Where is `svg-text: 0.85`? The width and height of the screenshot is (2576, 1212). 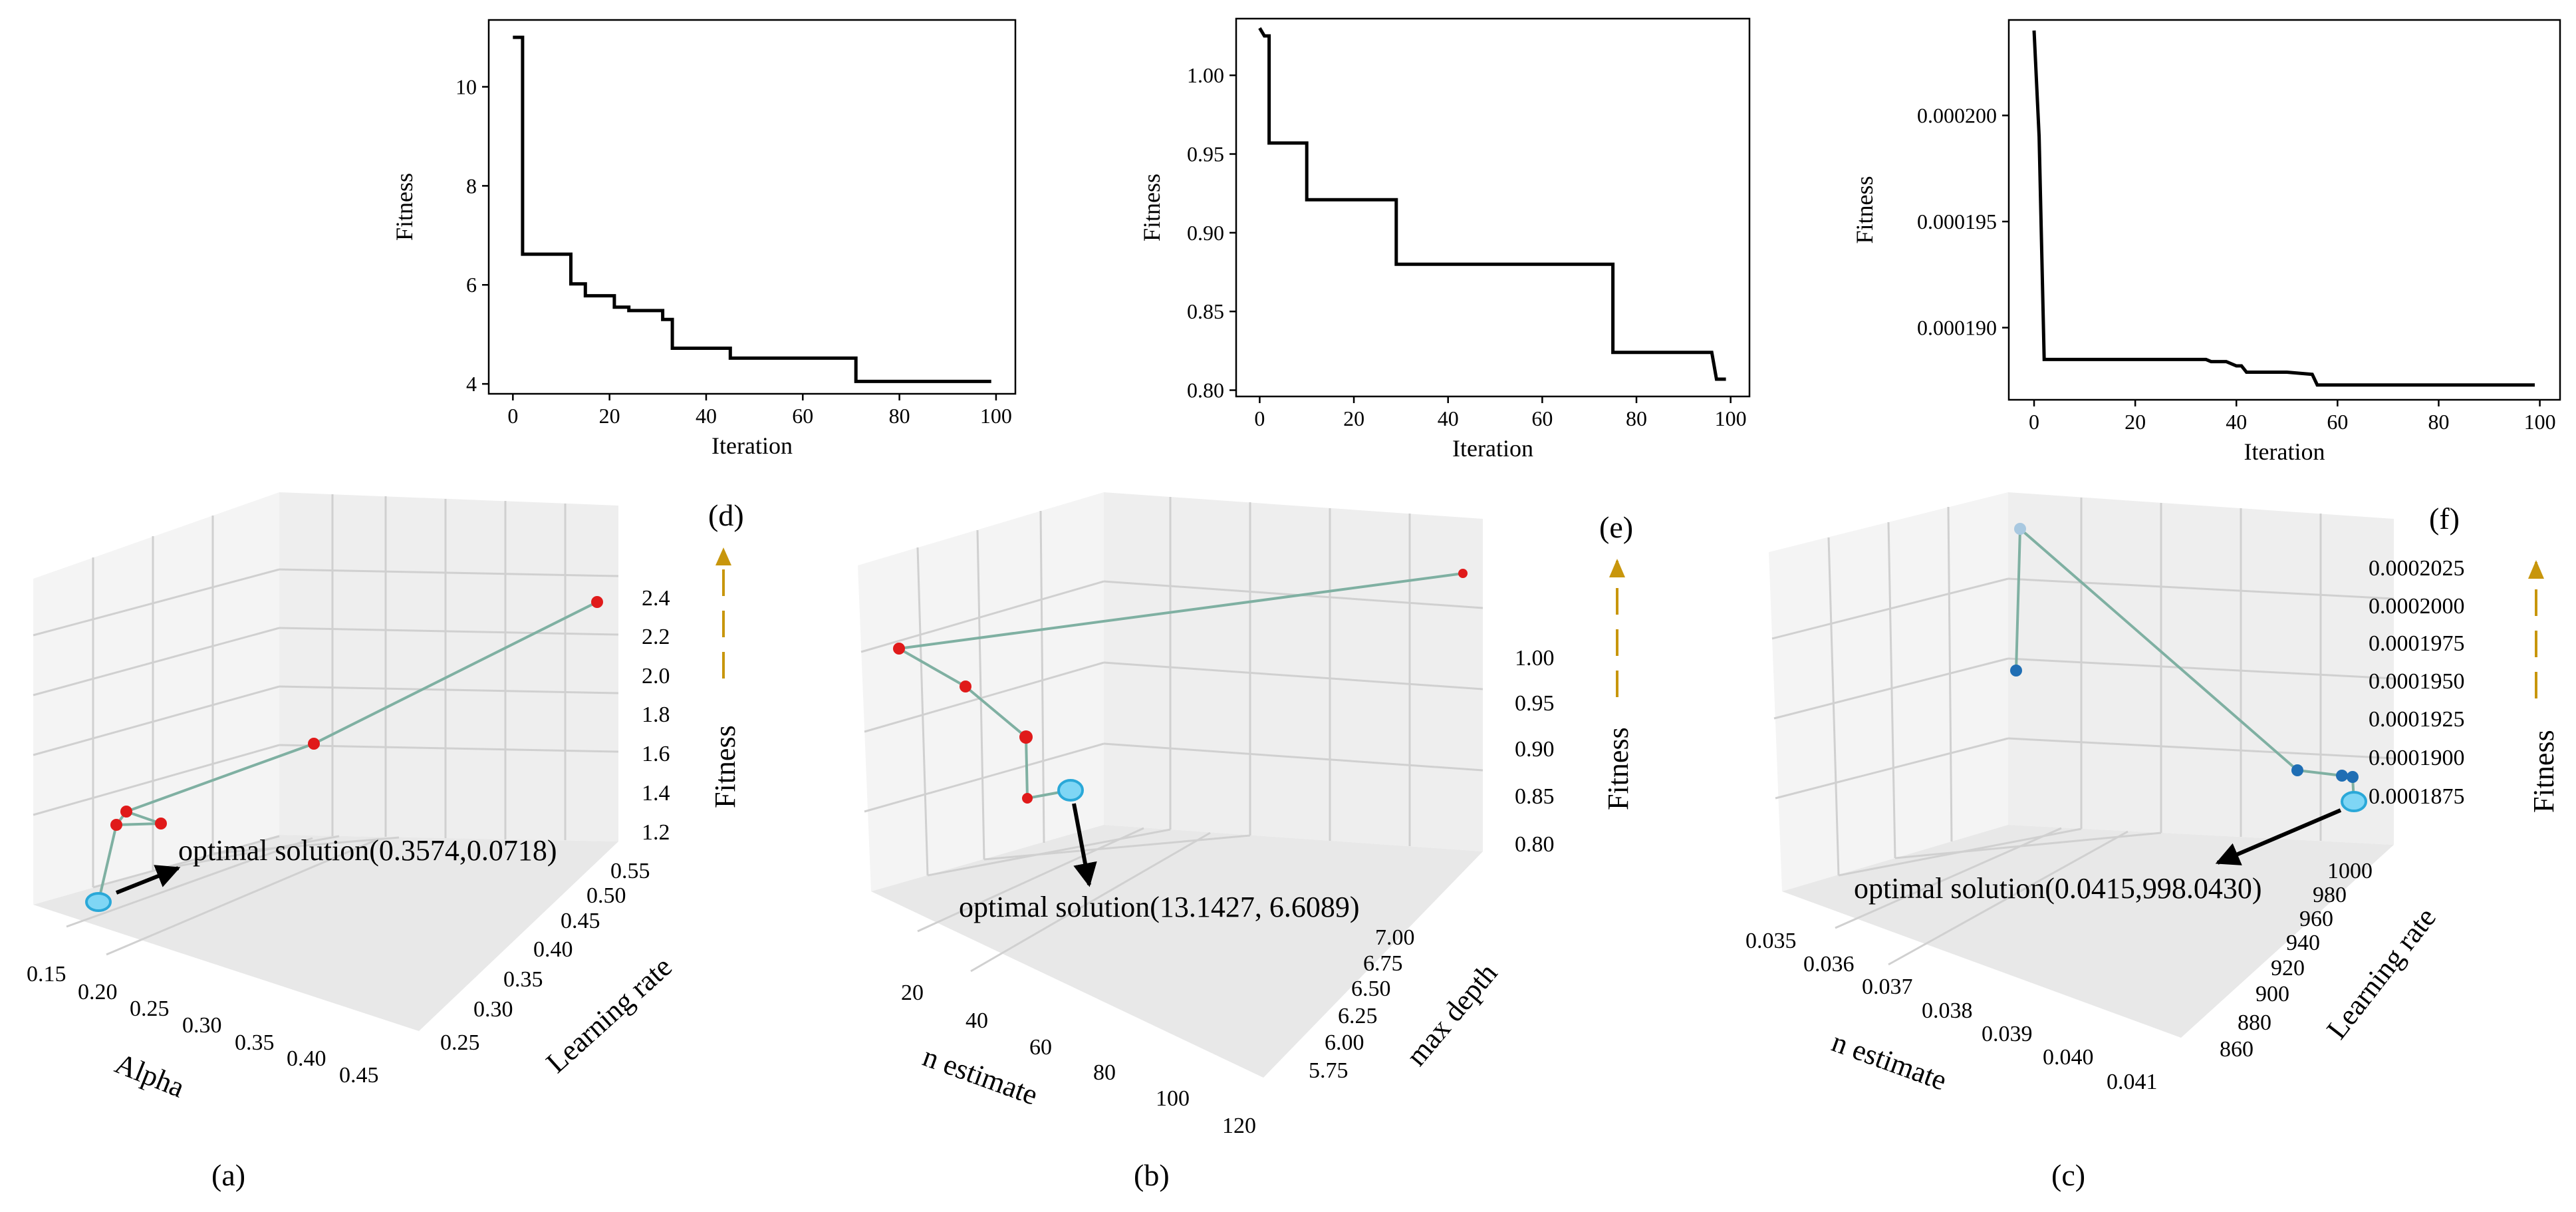
svg-text: 0.85 is located at coordinates (1535, 796).